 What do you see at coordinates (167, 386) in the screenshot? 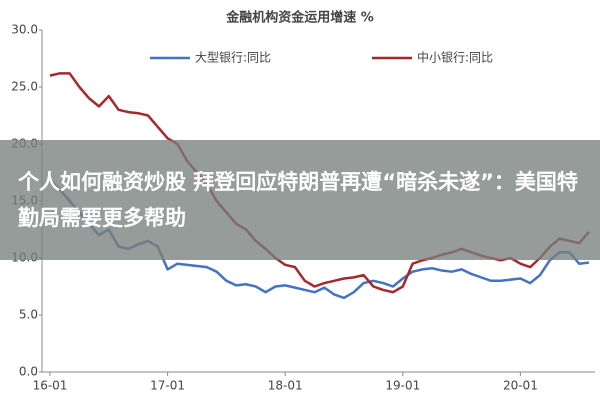
I see `x-tick-label: 17-01` at bounding box center [167, 386].